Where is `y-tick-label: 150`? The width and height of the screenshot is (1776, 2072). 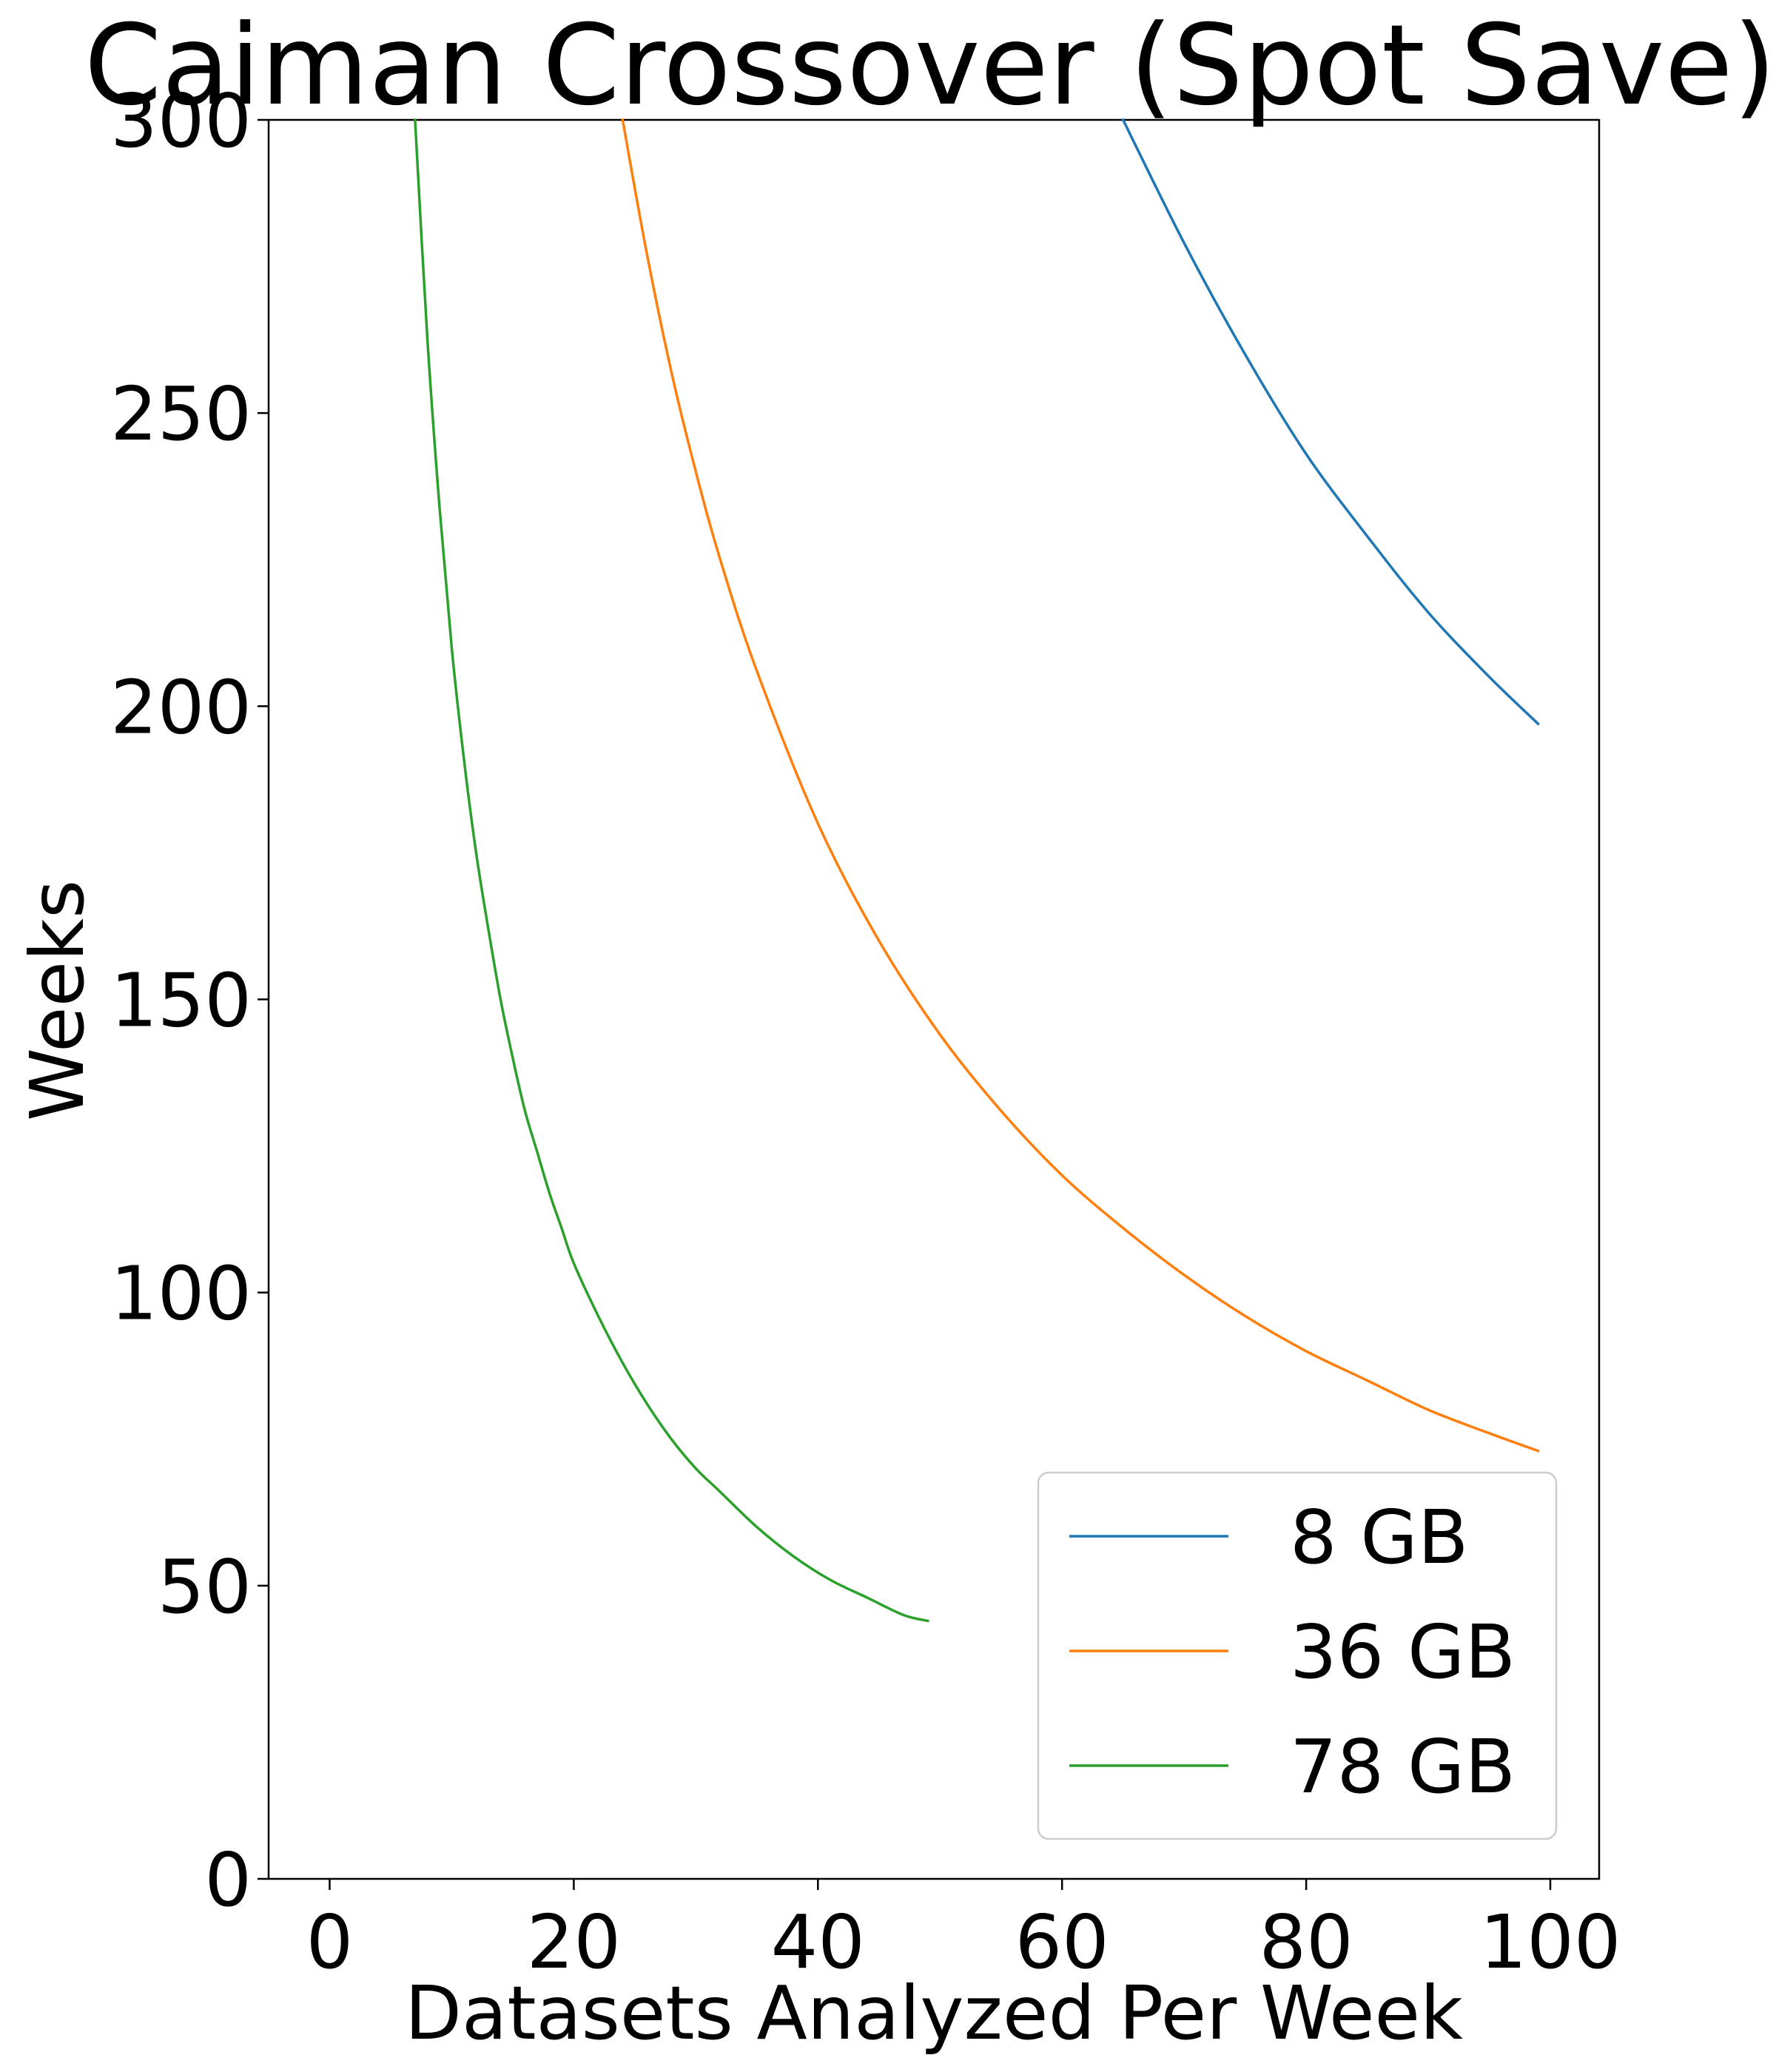 y-tick-label: 150 is located at coordinates (181, 1001).